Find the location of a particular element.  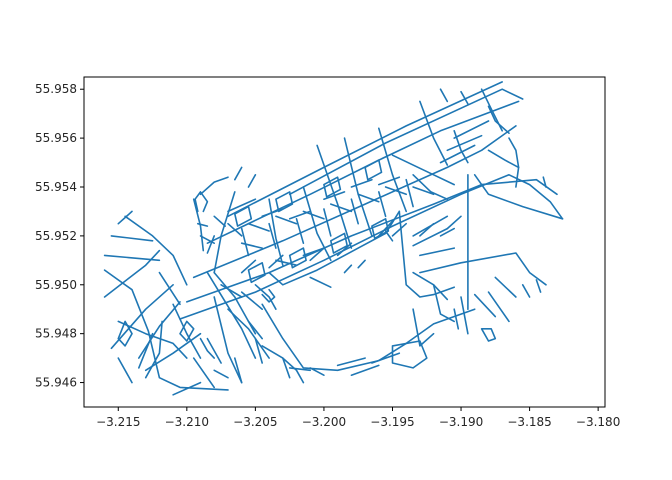

x-tick-label: −3.200 is located at coordinates (324, 422).